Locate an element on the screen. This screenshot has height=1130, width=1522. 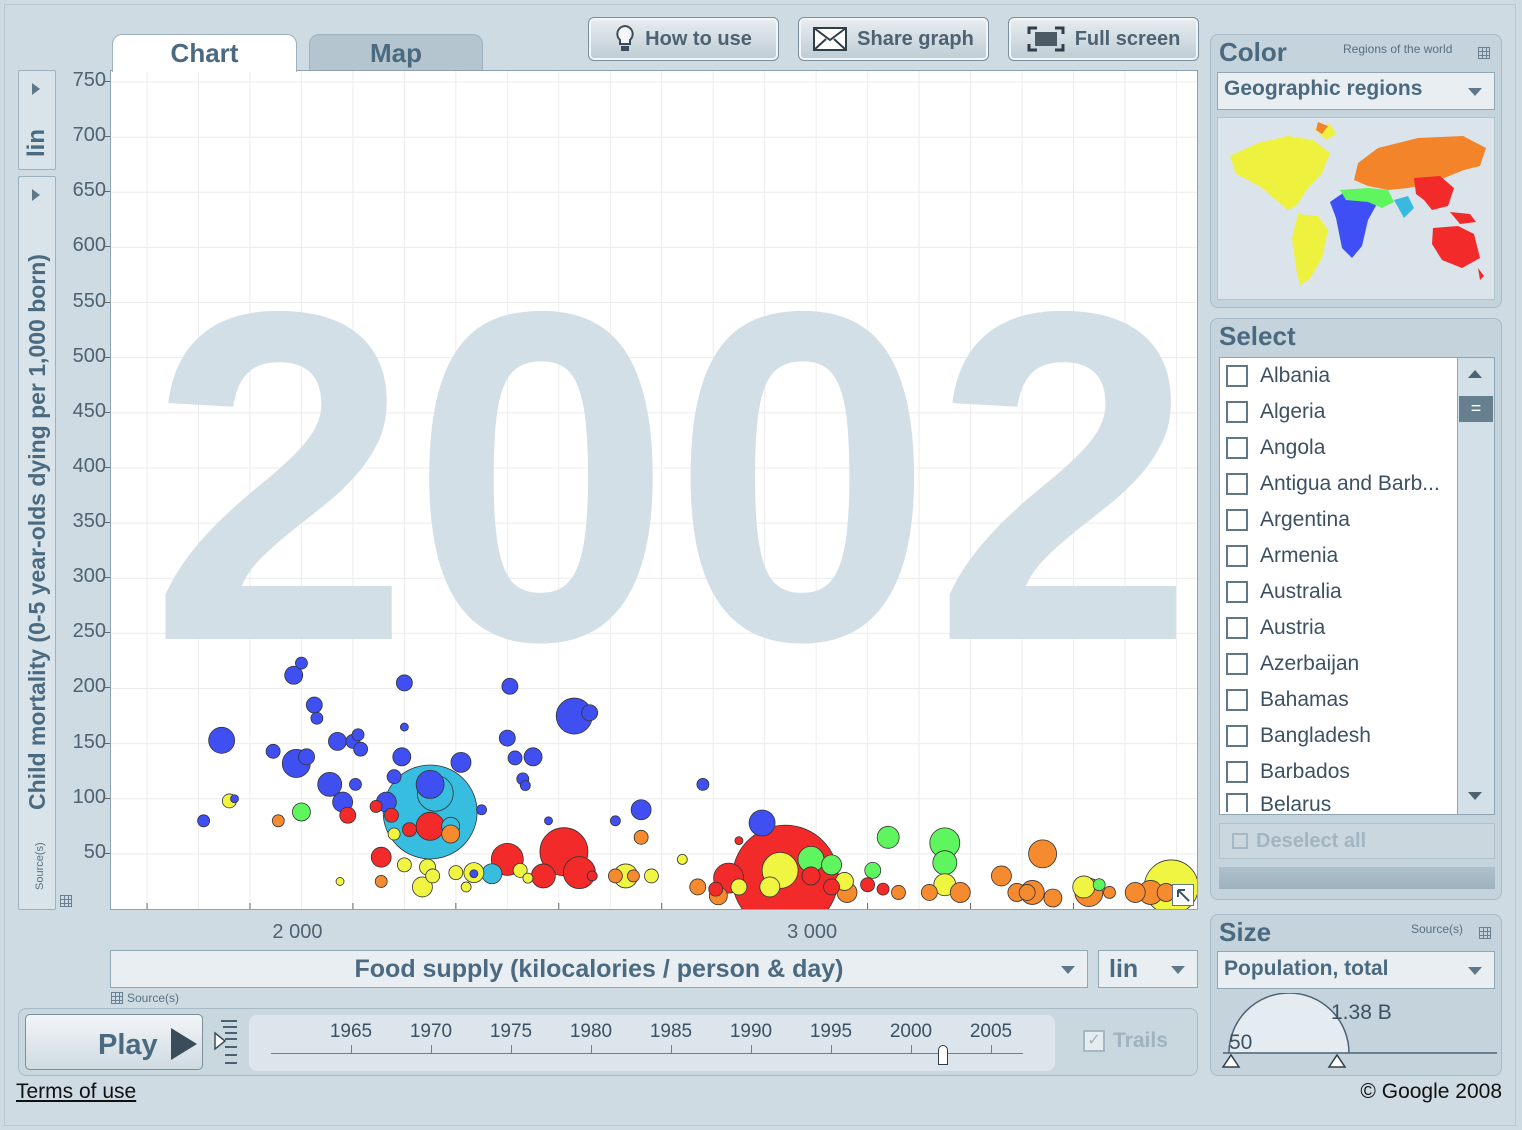
how-to-use-button: How to use is located at coordinates (683, 39).